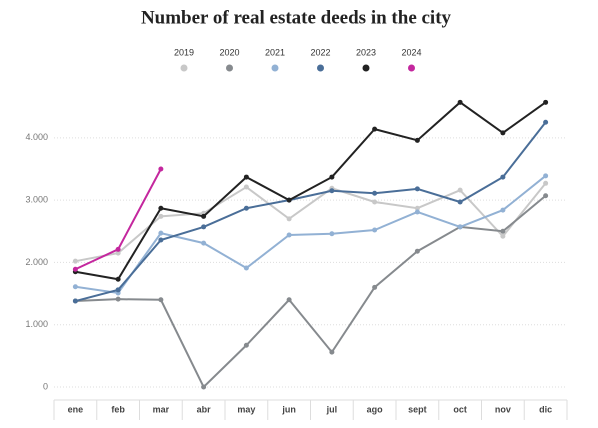 Image resolution: width=598 pixels, height=428 pixels. What do you see at coordinates (332, 409) in the screenshot?
I see `x-tick-label: jul` at bounding box center [332, 409].